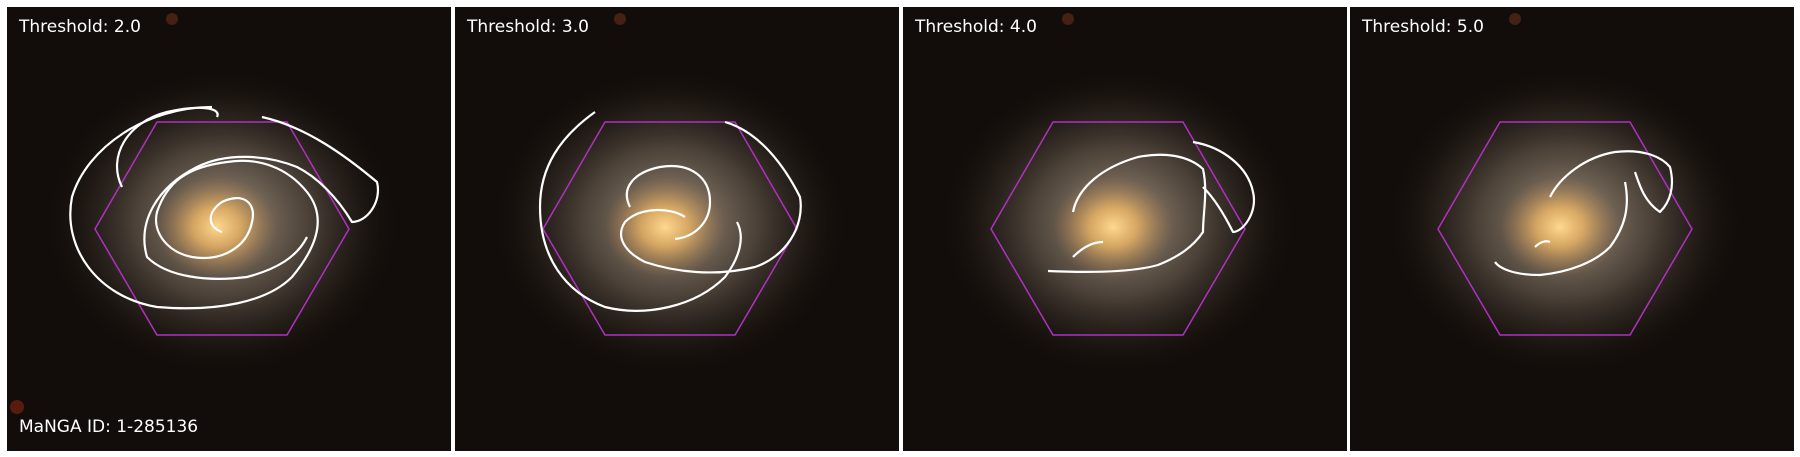 This screenshot has width=1800, height=457. Describe the element at coordinates (1423, 27) in the screenshot. I see `threshold-label: Threshold: 5.0` at that location.